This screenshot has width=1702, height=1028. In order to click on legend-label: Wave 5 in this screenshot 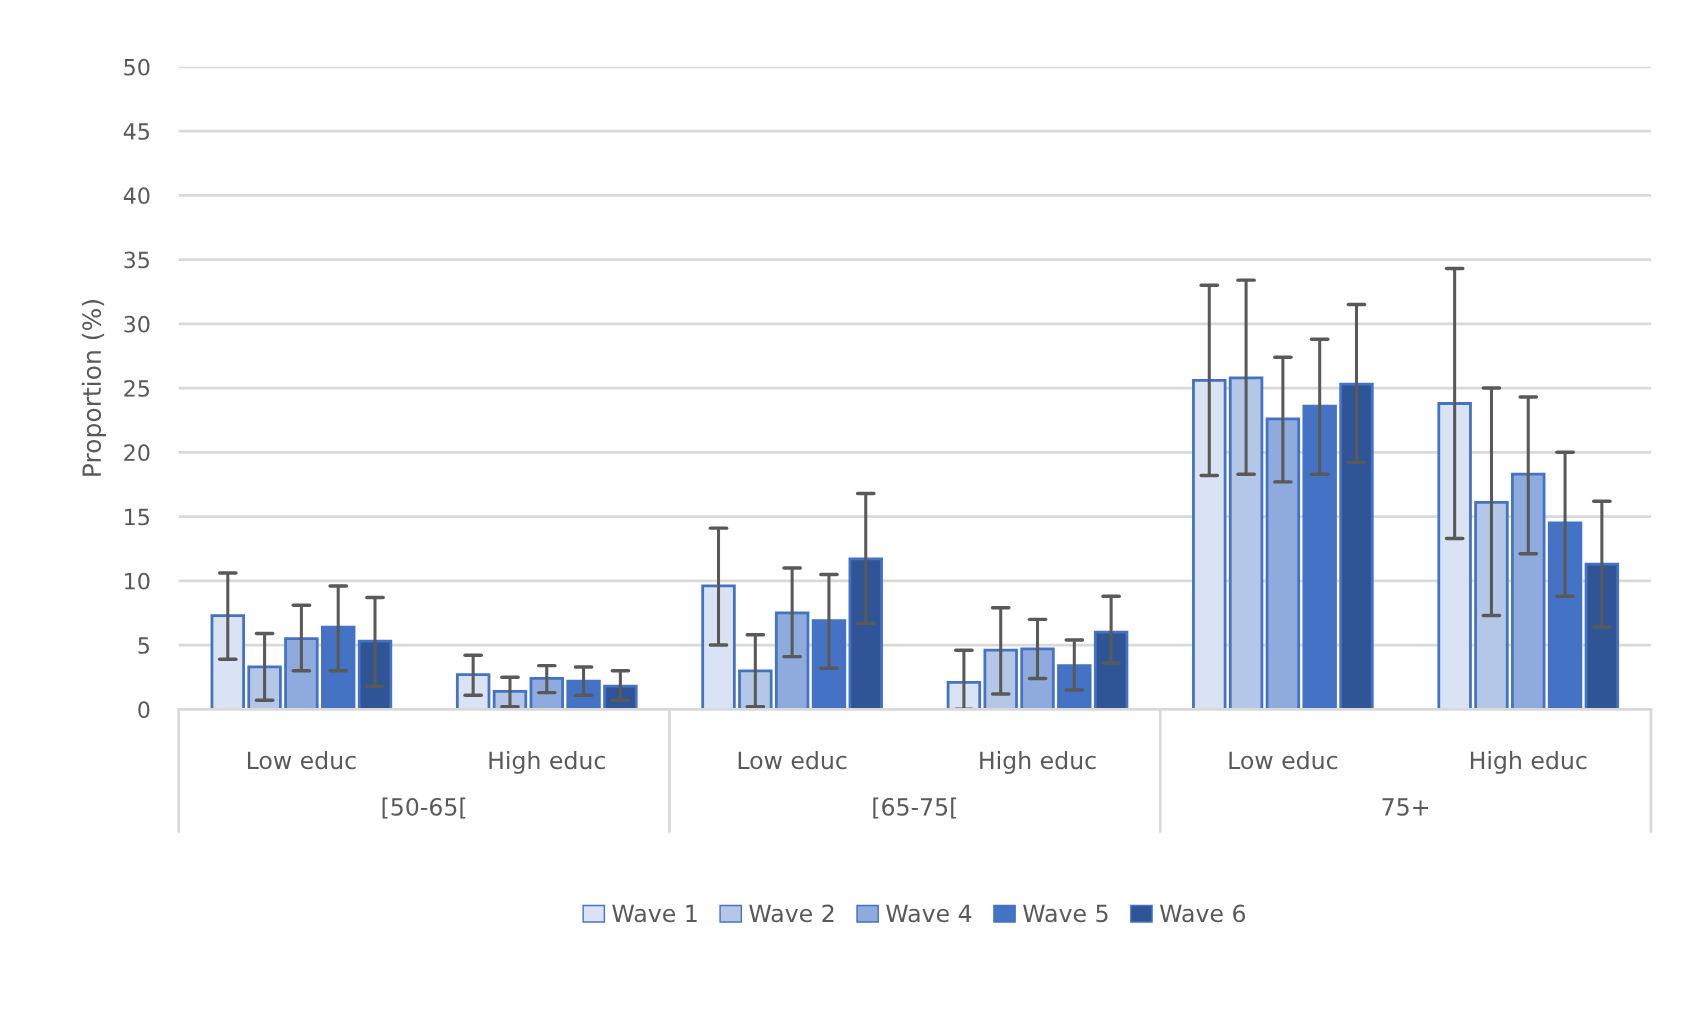, I will do `click(1065, 913)`.